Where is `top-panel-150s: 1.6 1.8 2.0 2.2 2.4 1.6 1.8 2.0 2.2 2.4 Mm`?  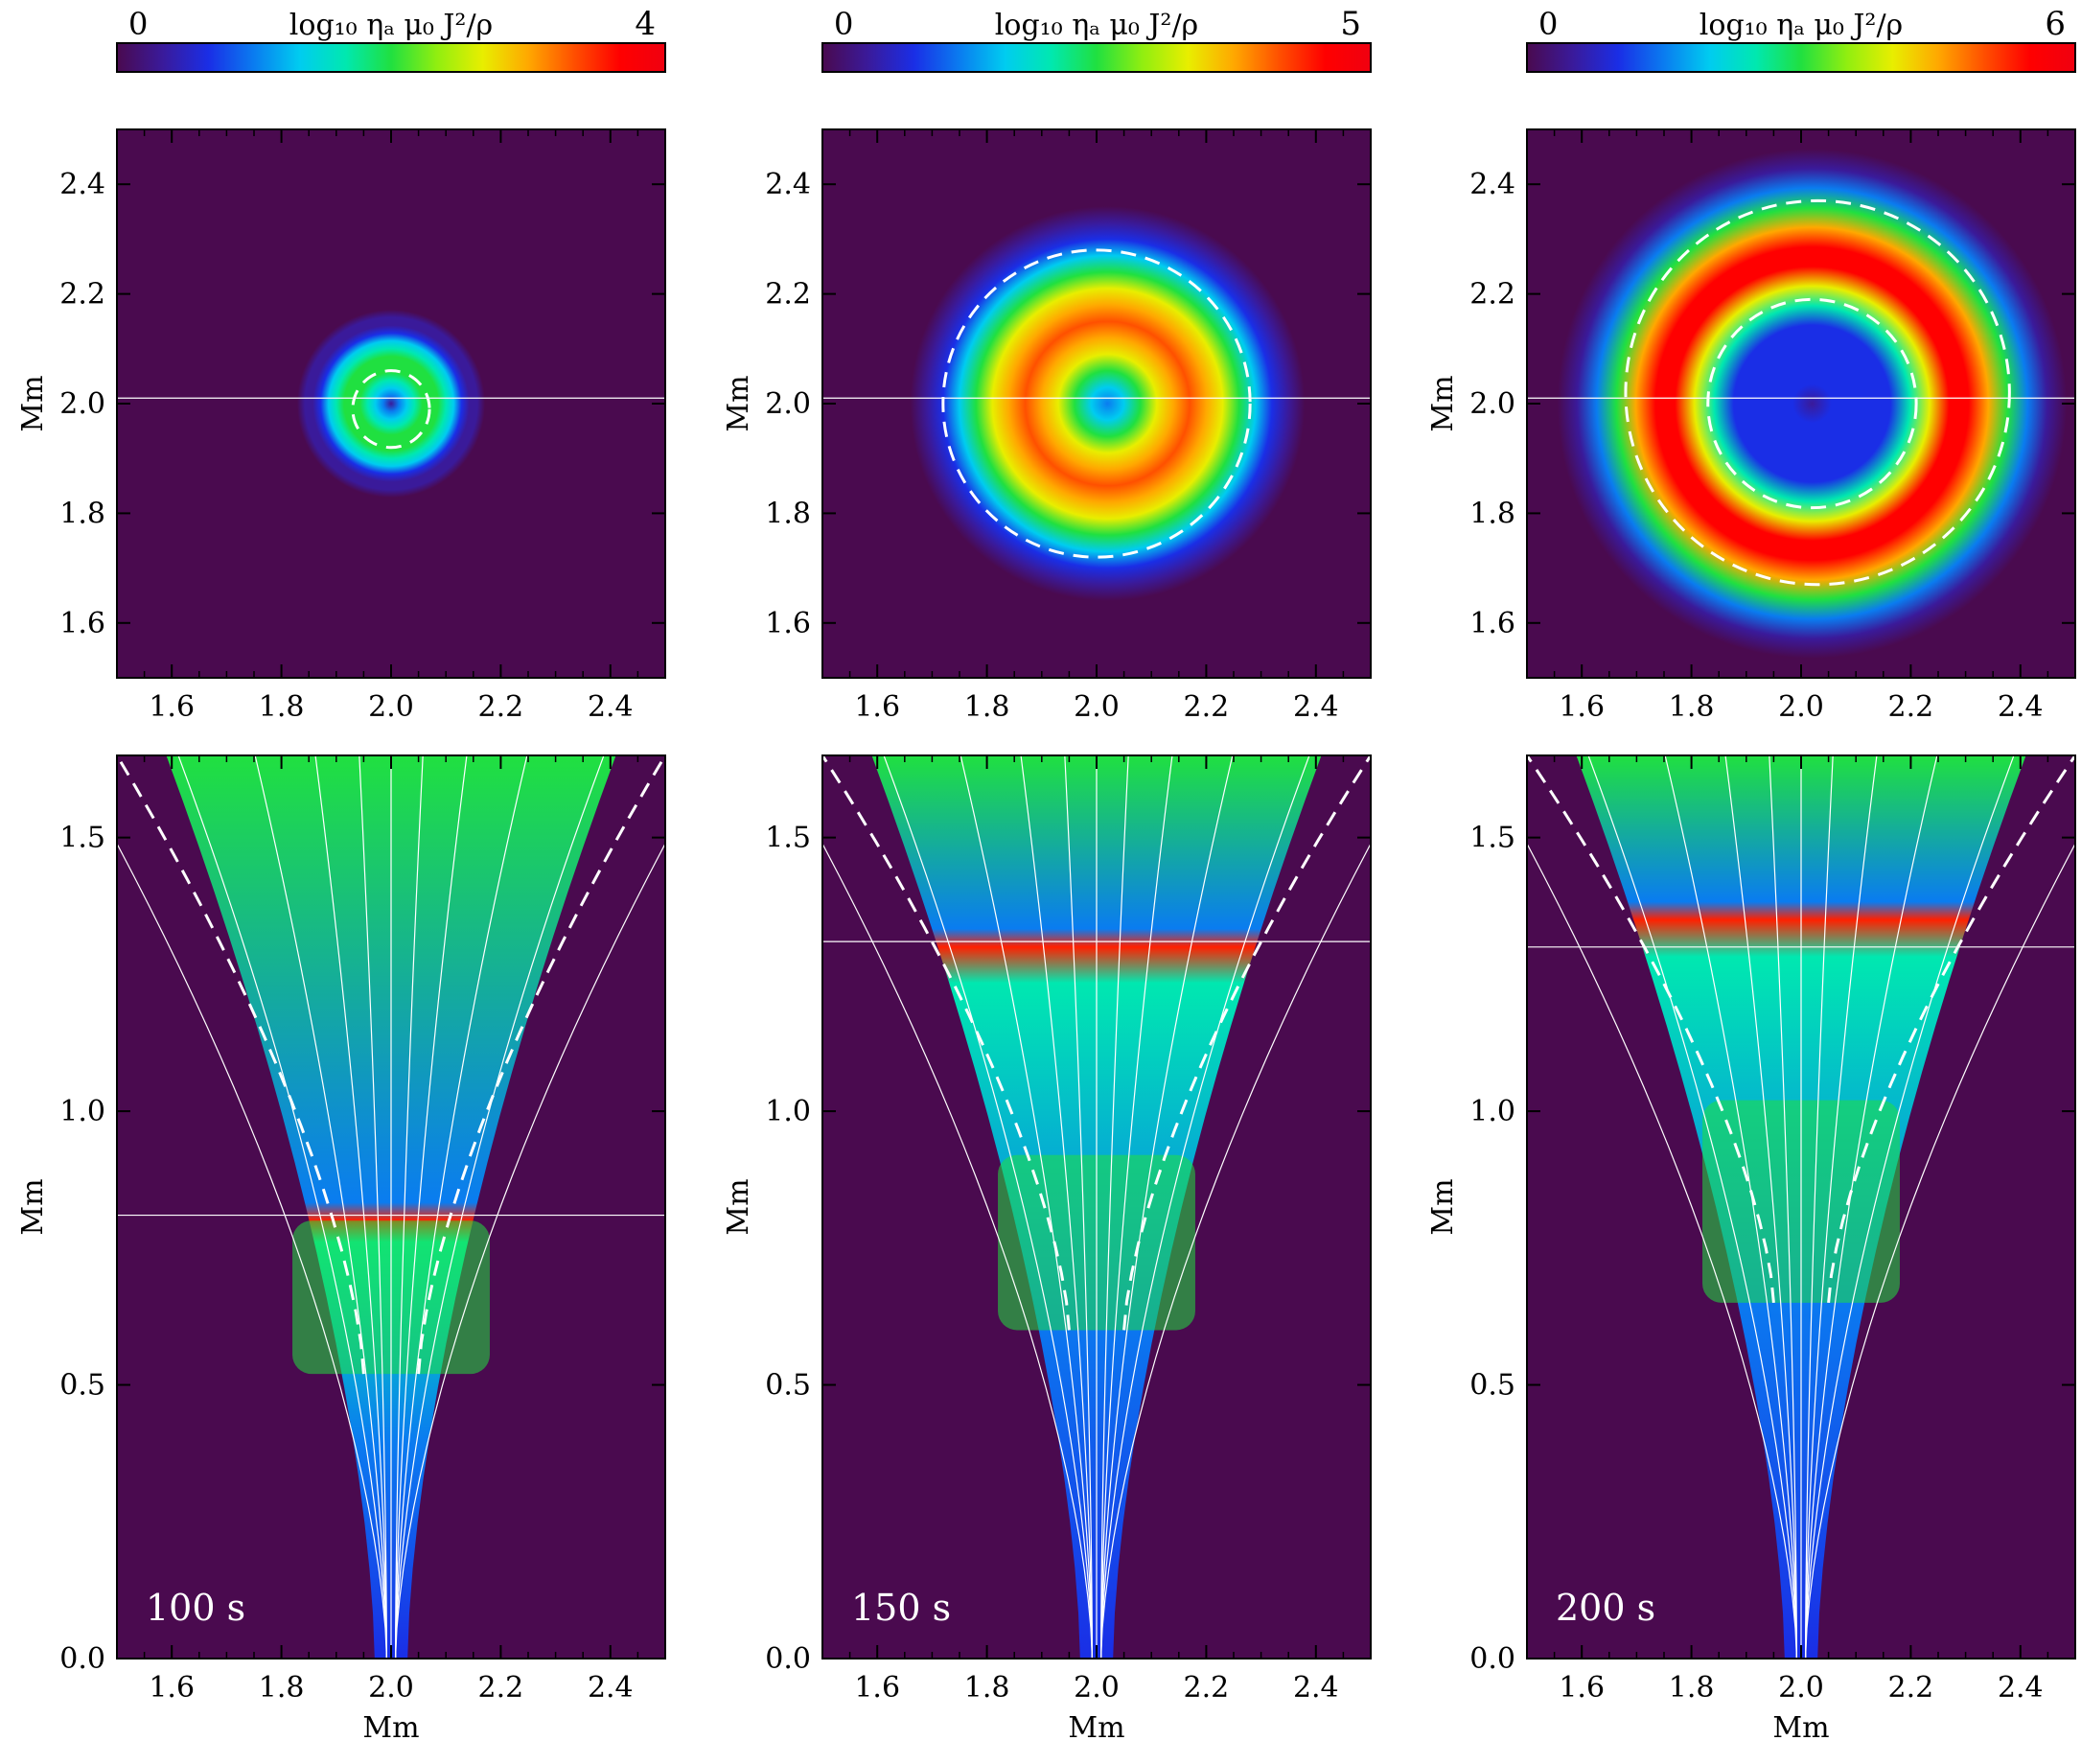
top-panel-150s: 1.6 1.8 2.0 2.2 2.4 1.6 1.8 2.0 2.2 2.4 Mm is located at coordinates (1047, 426).